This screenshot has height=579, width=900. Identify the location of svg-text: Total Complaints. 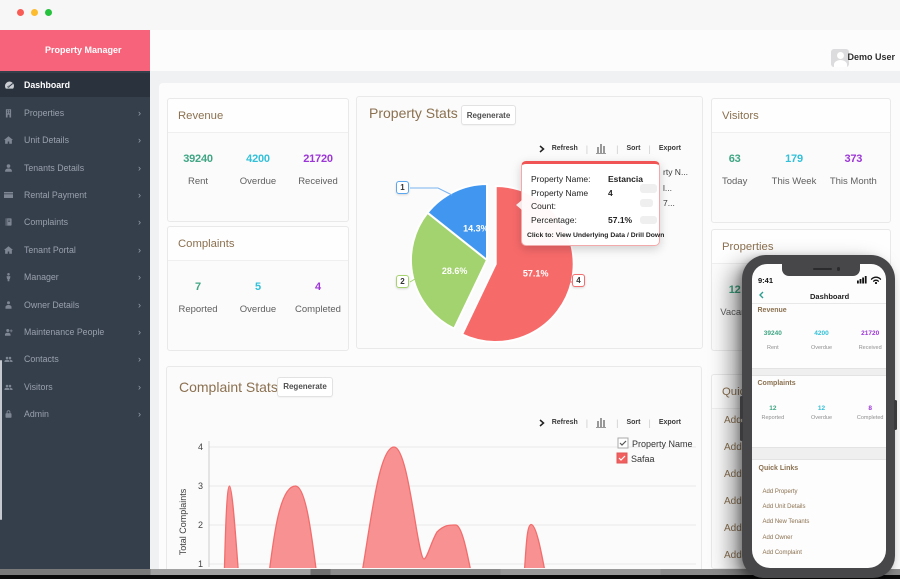
(183, 521).